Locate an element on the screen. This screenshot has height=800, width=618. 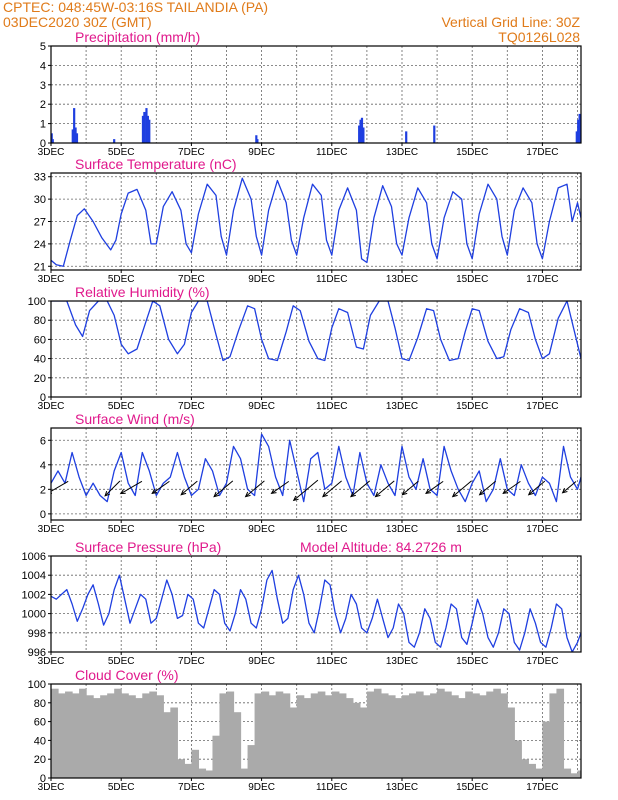
precipitation-data is located at coordinates (316, 125).